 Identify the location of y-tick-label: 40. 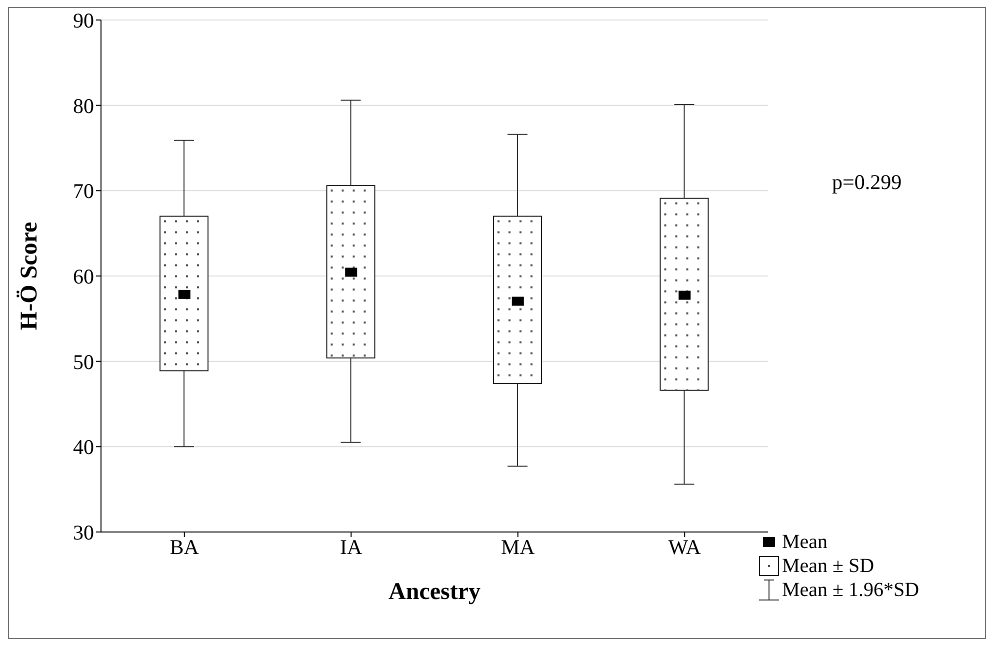
(83, 447).